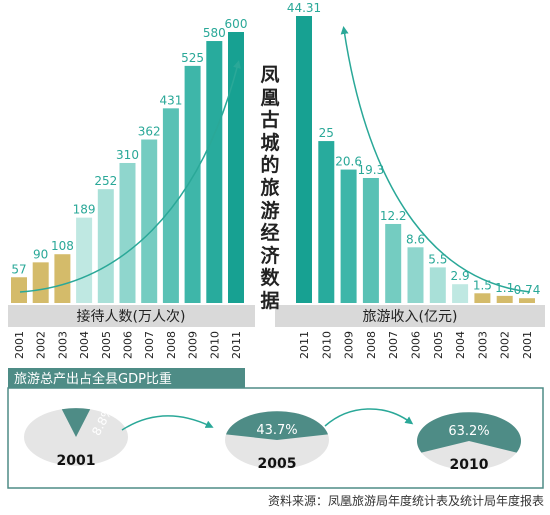  What do you see at coordinates (236, 24) in the screenshot?
I see `value-label-2011: 600` at bounding box center [236, 24].